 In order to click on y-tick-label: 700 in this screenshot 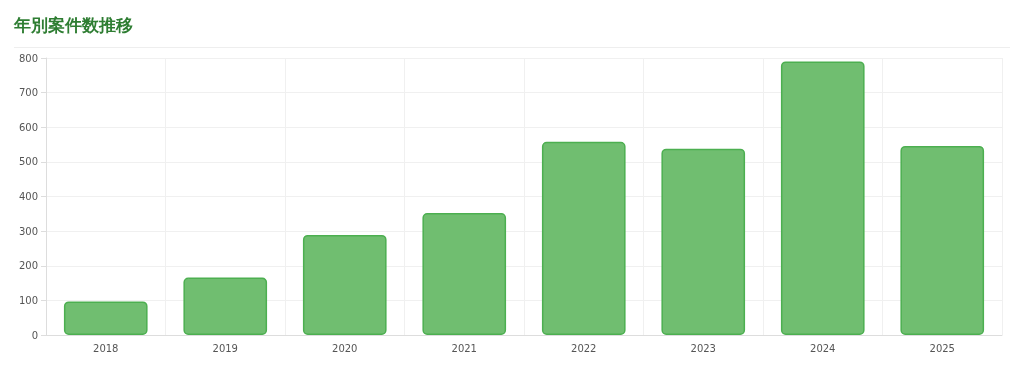, I will do `click(28, 93)`.